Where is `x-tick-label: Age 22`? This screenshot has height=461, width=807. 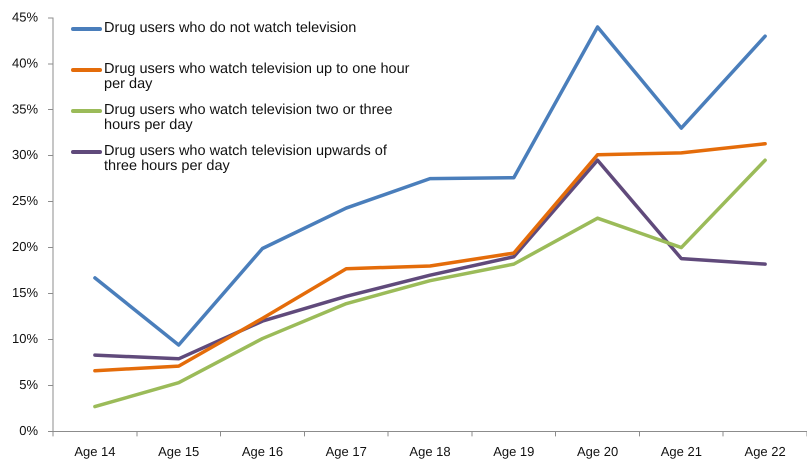
x-tick-label: Age 22 is located at coordinates (765, 451).